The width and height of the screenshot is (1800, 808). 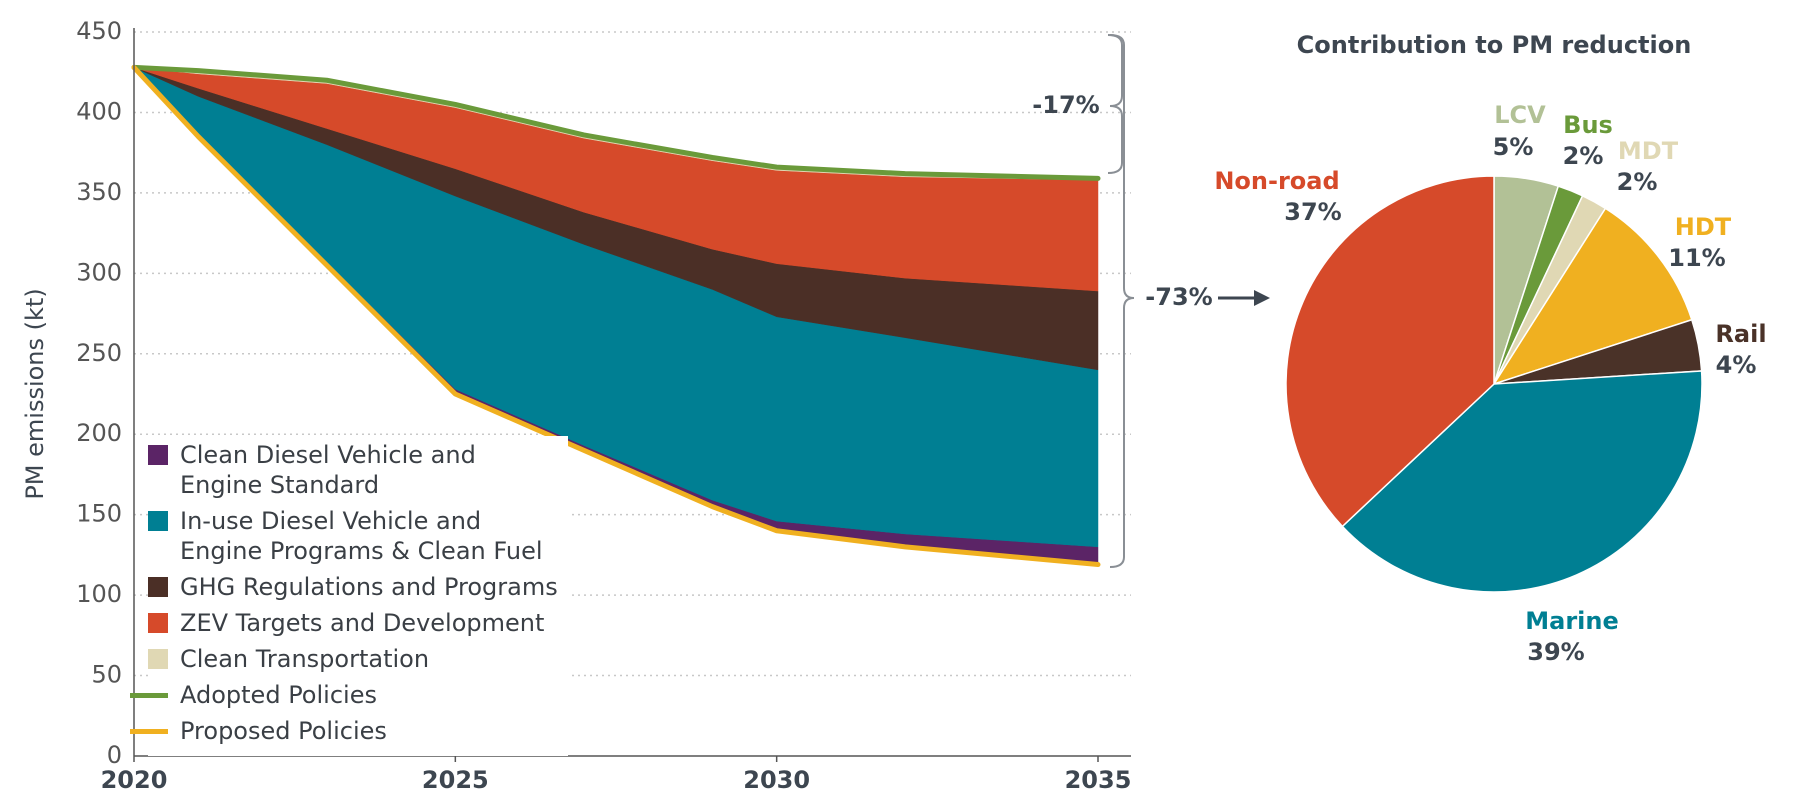 What do you see at coordinates (1555, 652) in the screenshot?
I see `slice-value: 39%` at bounding box center [1555, 652].